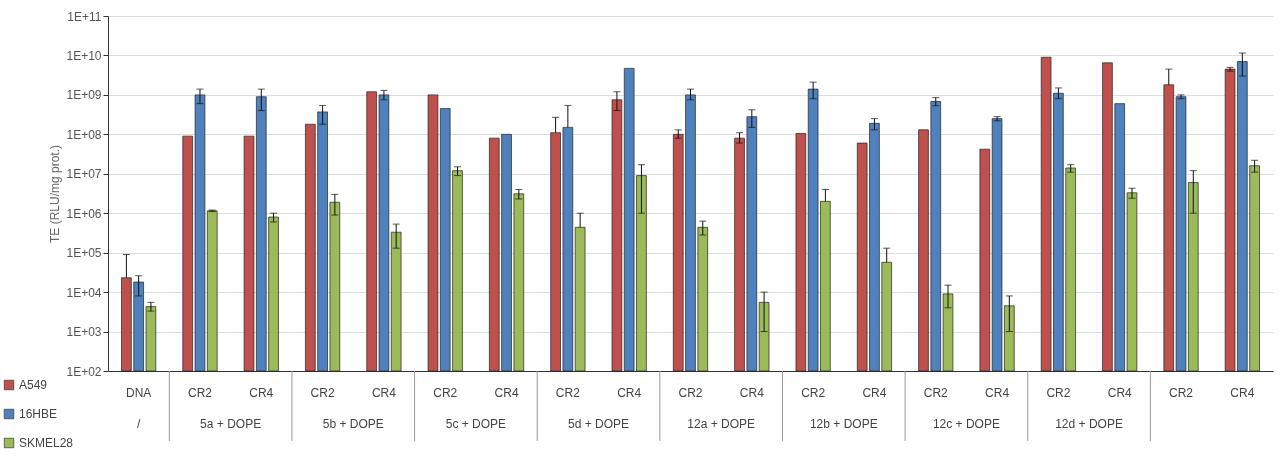 The width and height of the screenshot is (1280, 463). I want to click on y-axis-title: TE (RLU/mg prot.), so click(55, 194).